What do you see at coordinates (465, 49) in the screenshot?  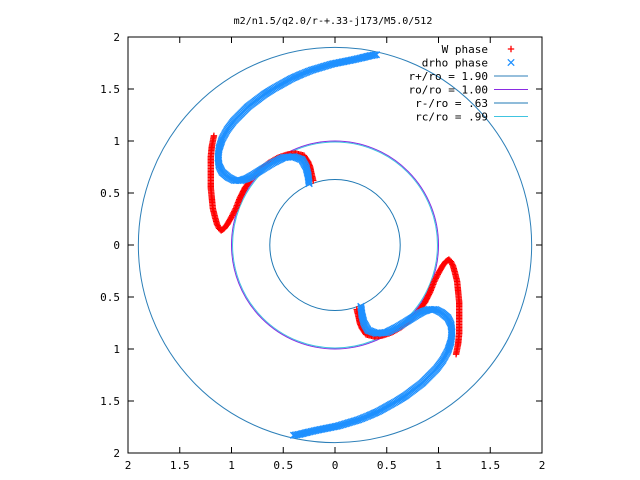 I see `legend-label: W phase` at bounding box center [465, 49].